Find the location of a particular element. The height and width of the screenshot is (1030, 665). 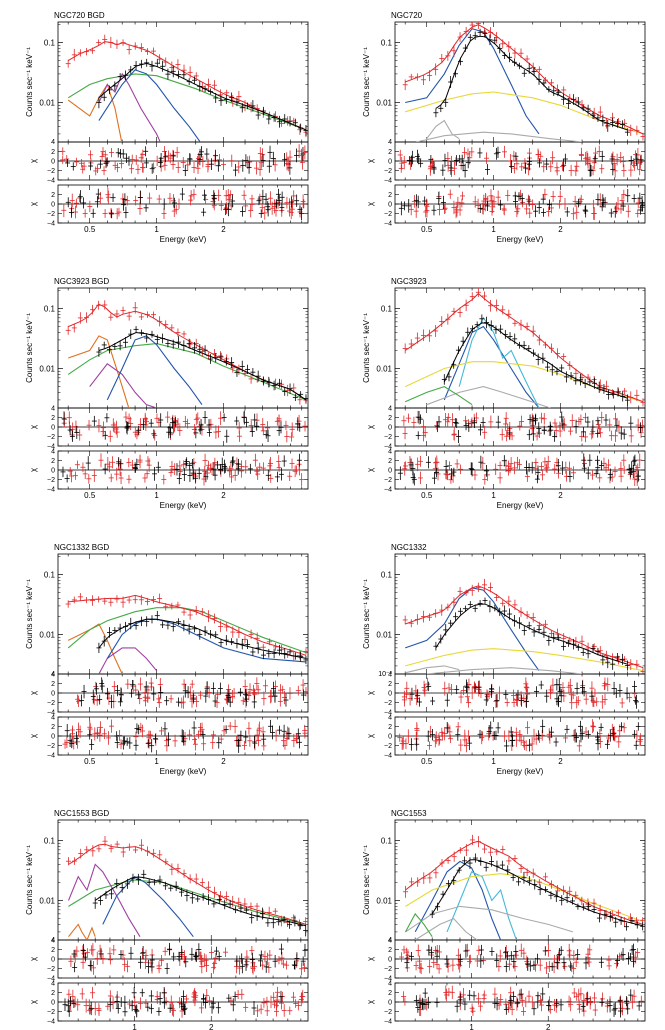

x-tick-label: 2 is located at coordinates (560, 761).